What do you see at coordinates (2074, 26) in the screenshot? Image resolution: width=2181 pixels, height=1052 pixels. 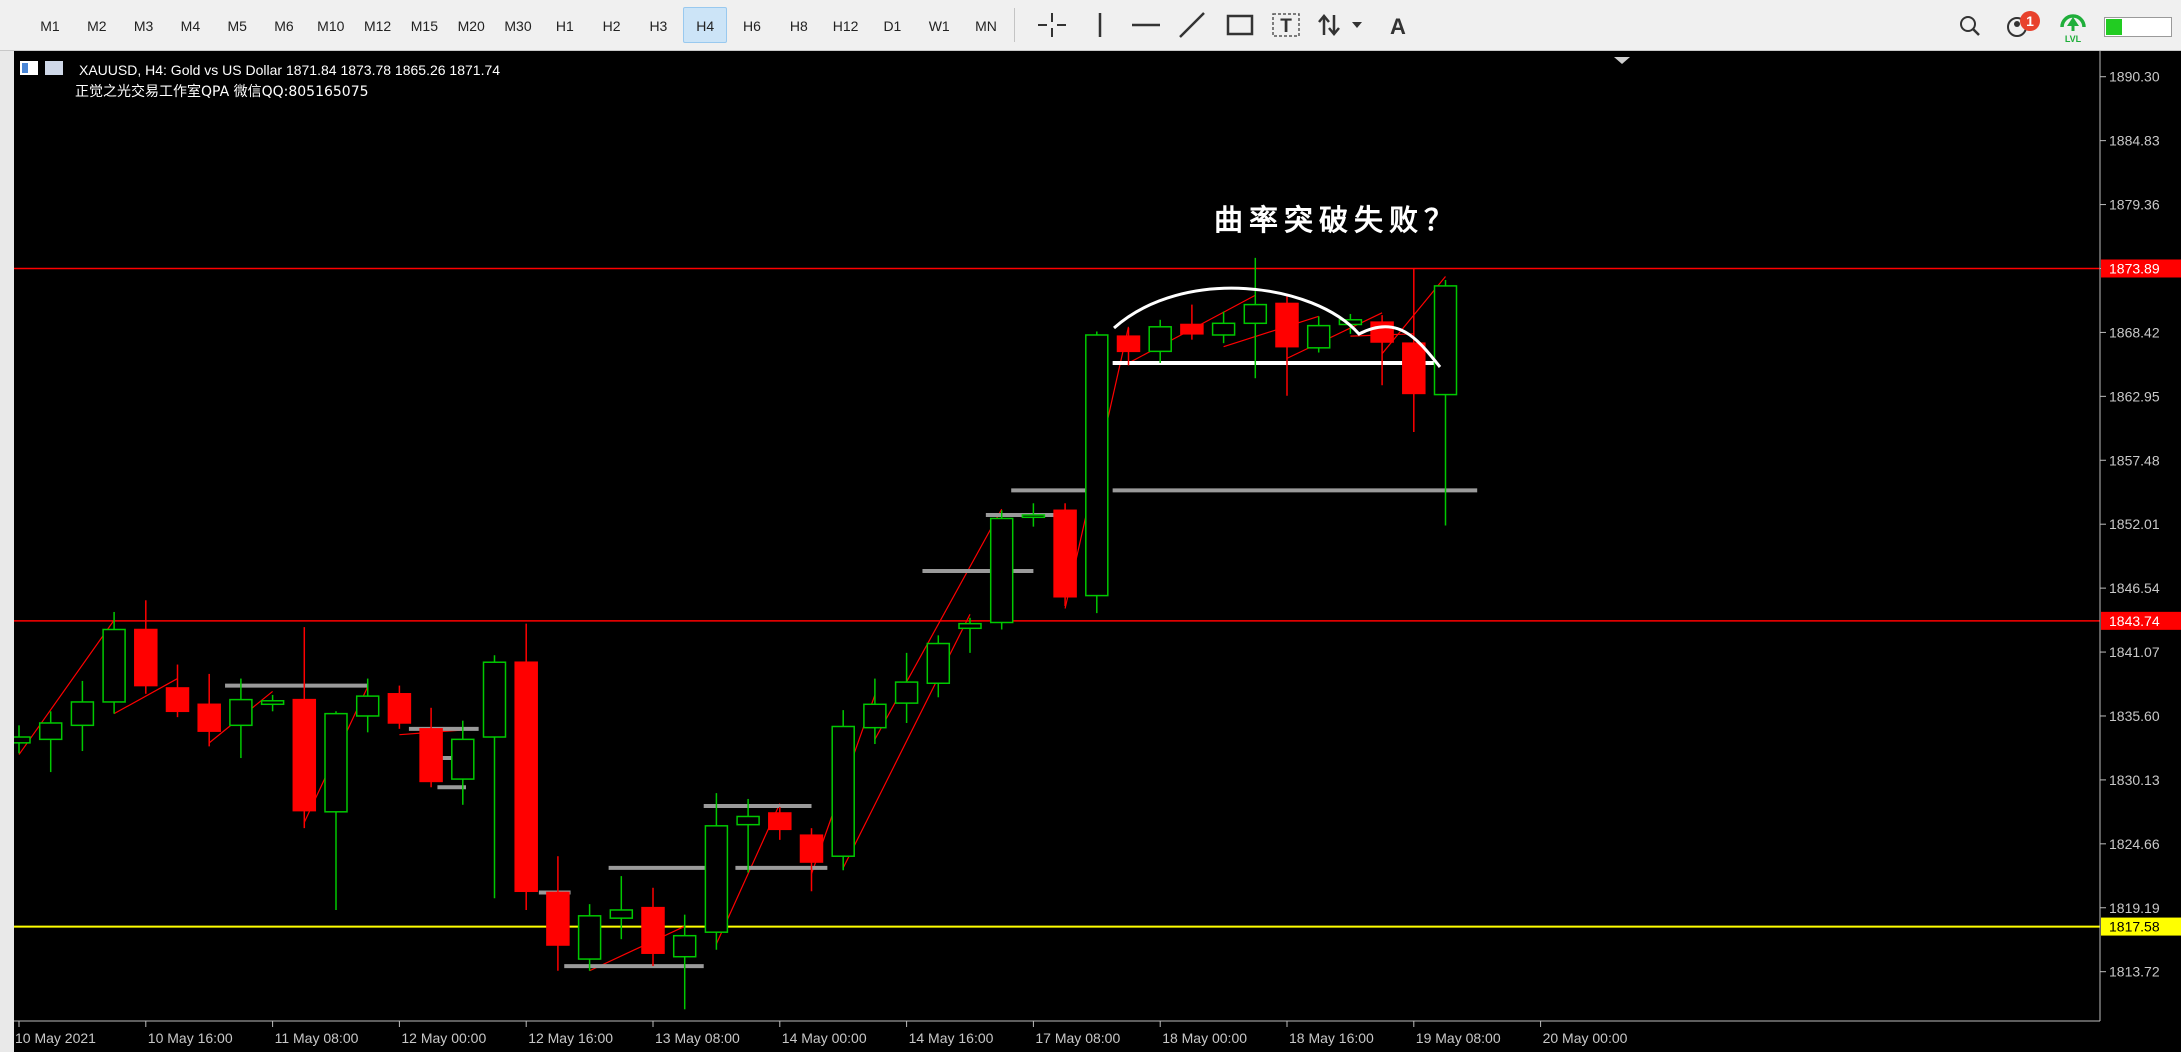 I see `lvl-signal-icon: LVL` at bounding box center [2074, 26].